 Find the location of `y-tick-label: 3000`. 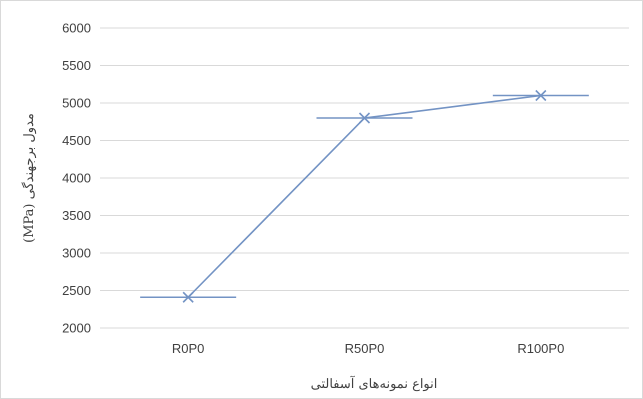

y-tick-label: 3000 is located at coordinates (76, 253).